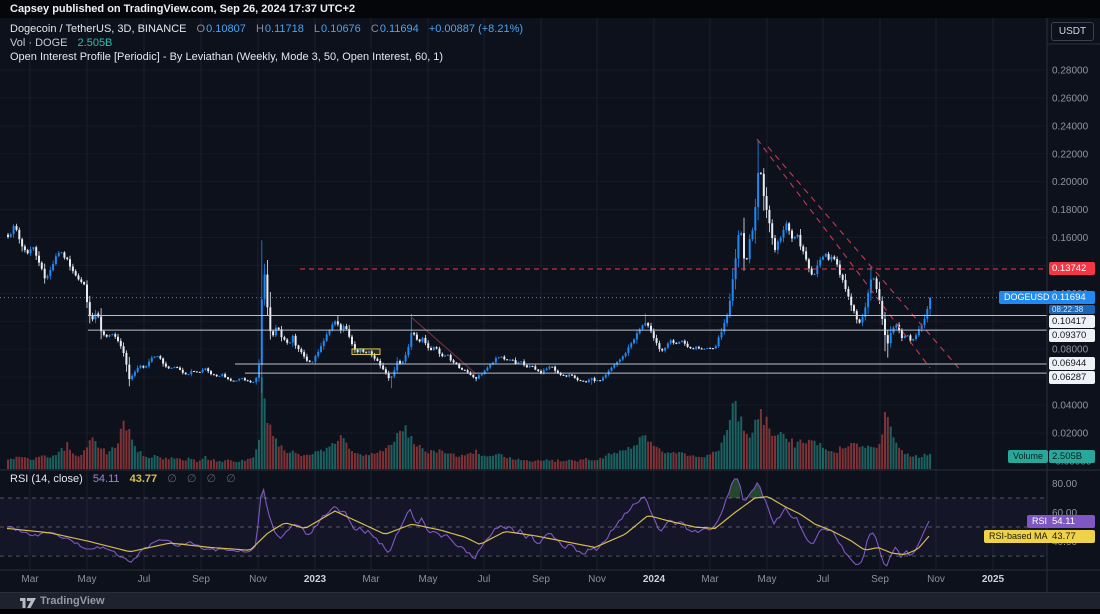 This screenshot has height=614, width=1100. I want to click on svg-text: 60.00, so click(1064, 513).